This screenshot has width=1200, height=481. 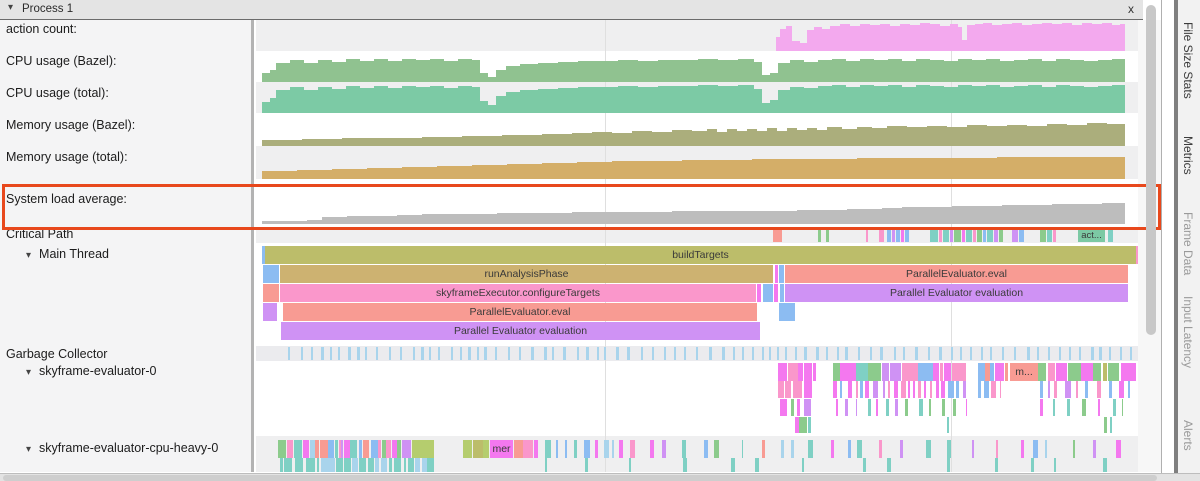 What do you see at coordinates (693, 129) in the screenshot?
I see `counter-chart-memory-usage-bazel` at bounding box center [693, 129].